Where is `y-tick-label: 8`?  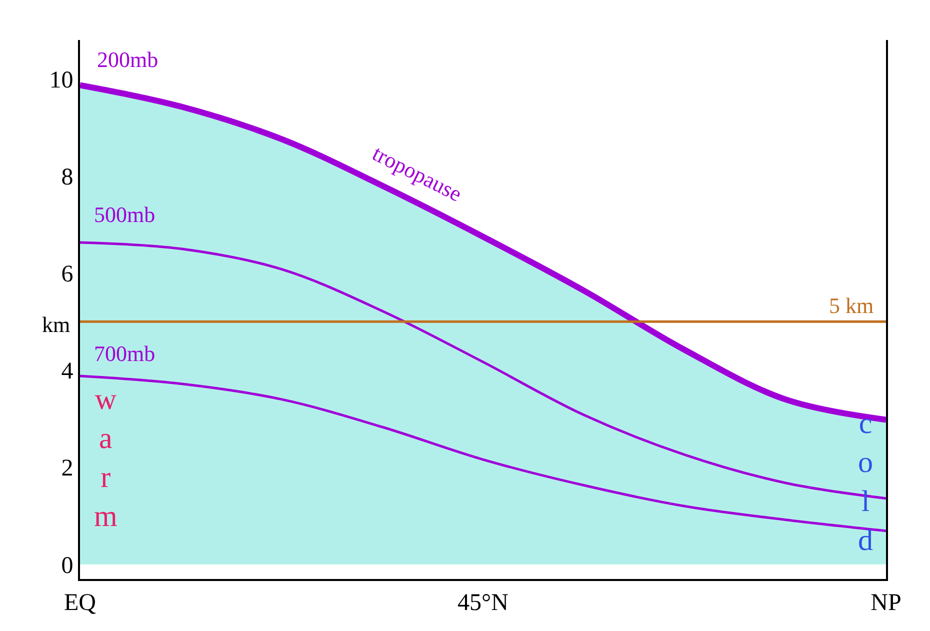
y-tick-label: 8 is located at coordinates (67, 177).